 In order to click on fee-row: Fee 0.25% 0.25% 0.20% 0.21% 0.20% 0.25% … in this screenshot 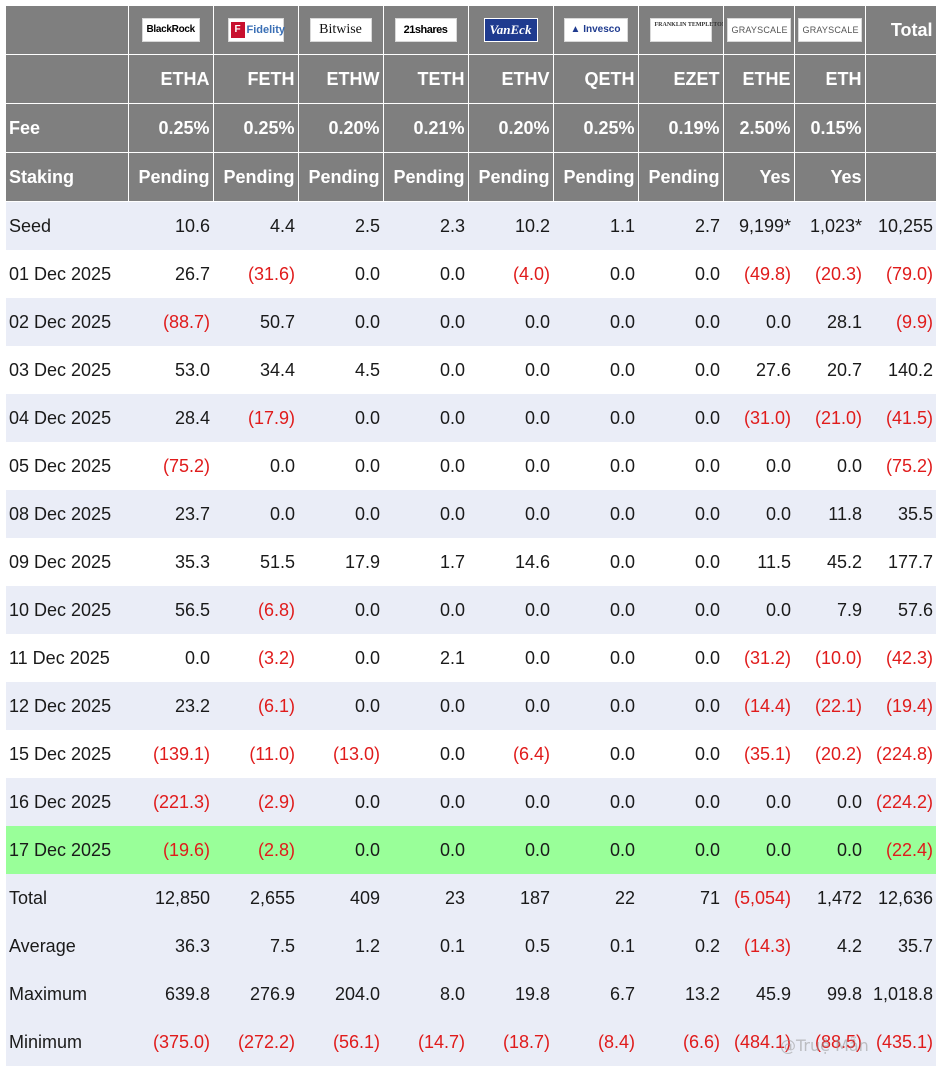, I will do `click(471, 128)`.